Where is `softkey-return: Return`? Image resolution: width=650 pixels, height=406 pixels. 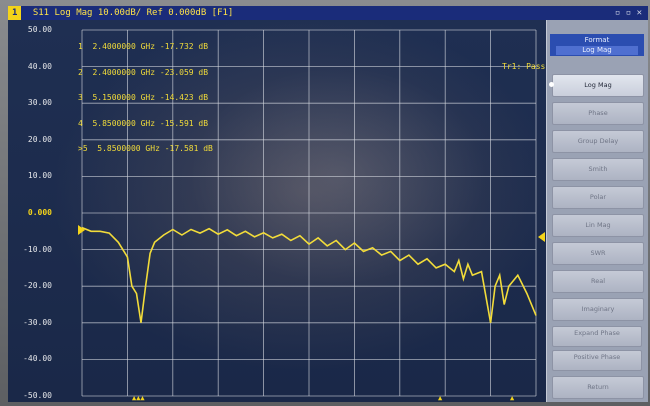
softkey-return: Return is located at coordinates (598, 387).